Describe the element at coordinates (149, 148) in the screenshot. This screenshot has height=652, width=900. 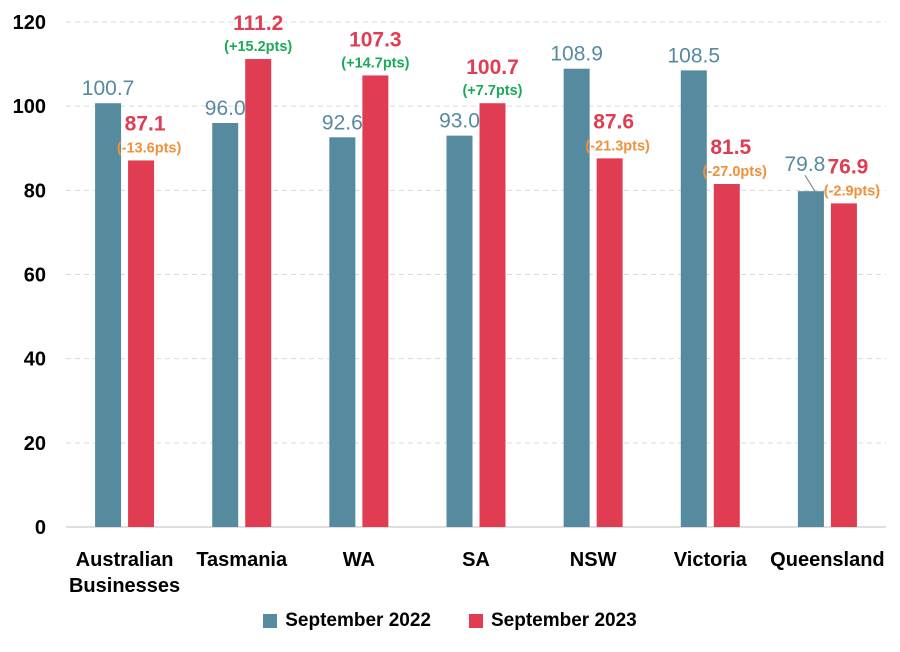
I see `change-label-0: (-13.6pts)` at that location.